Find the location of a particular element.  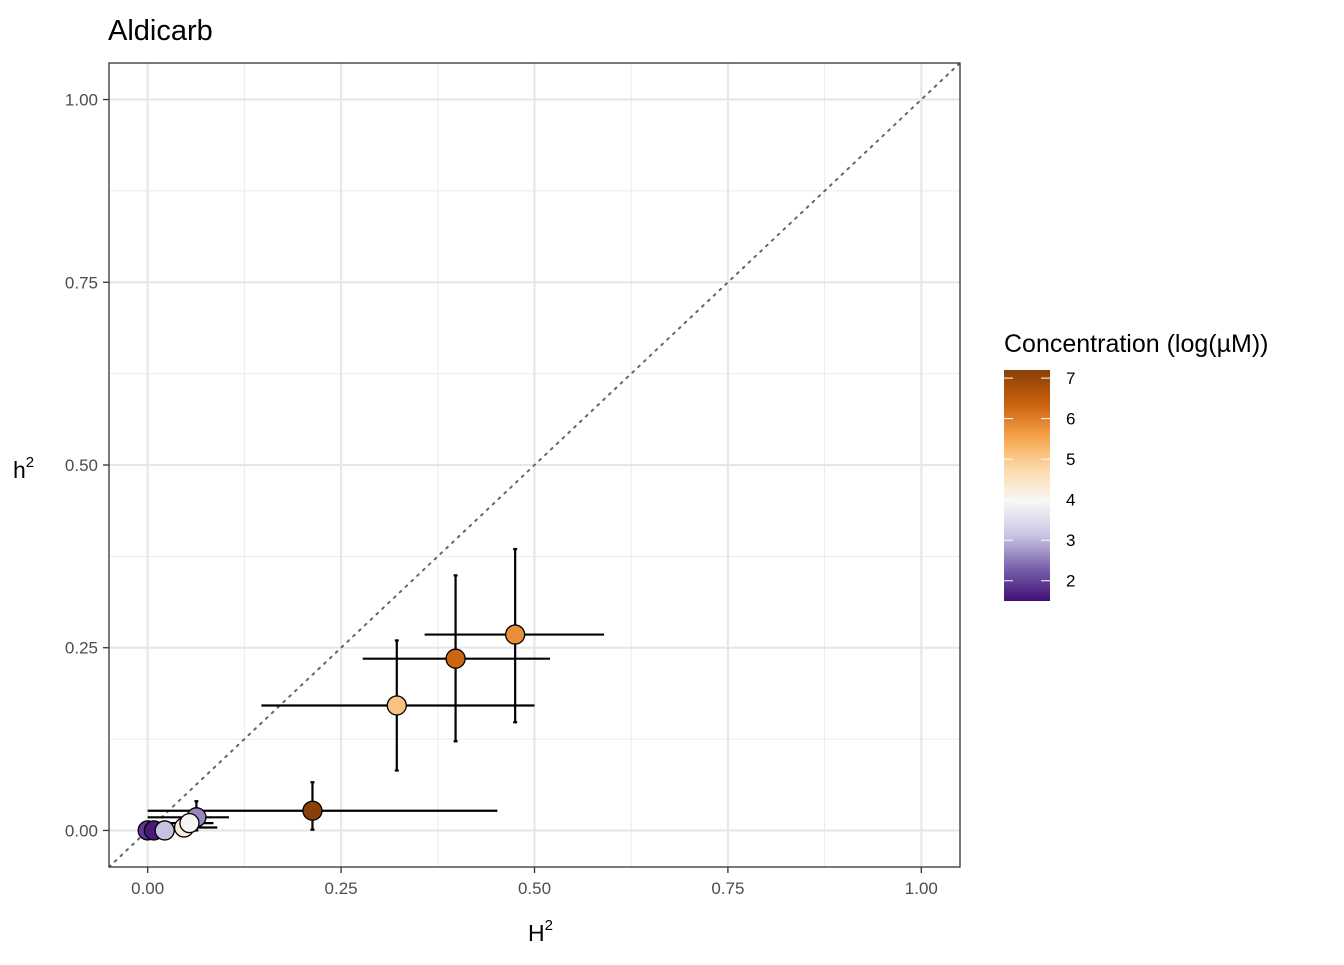

x-tick-label: 0.75 is located at coordinates (727, 888).